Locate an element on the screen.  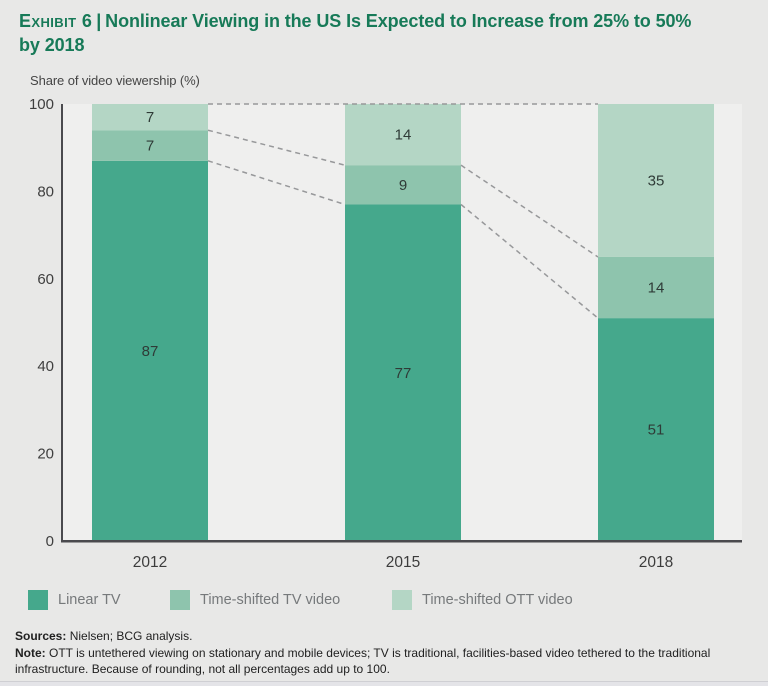
bar-value-label: 51 is located at coordinates (656, 430).